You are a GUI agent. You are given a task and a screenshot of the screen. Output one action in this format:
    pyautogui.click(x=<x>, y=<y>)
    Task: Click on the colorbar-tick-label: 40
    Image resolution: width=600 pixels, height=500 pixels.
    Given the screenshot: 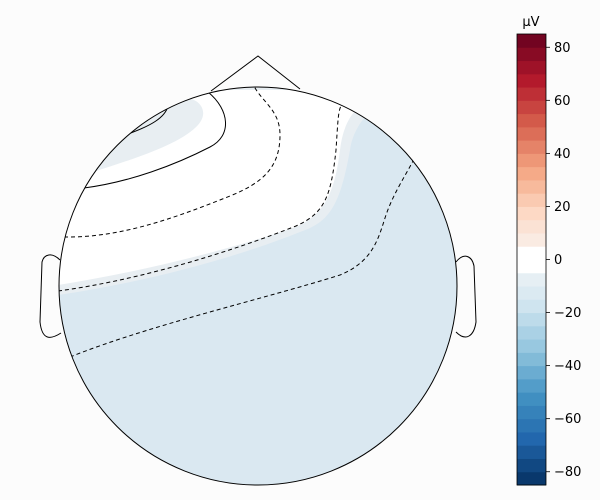 What is the action you would take?
    pyautogui.click(x=562, y=154)
    